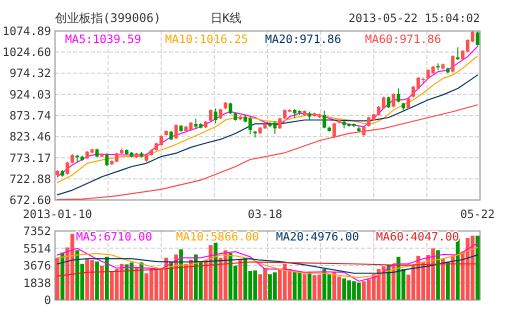  What do you see at coordinates (30, 94) in the screenshot?
I see `y-tick-label: 924.03` at bounding box center [30, 94].